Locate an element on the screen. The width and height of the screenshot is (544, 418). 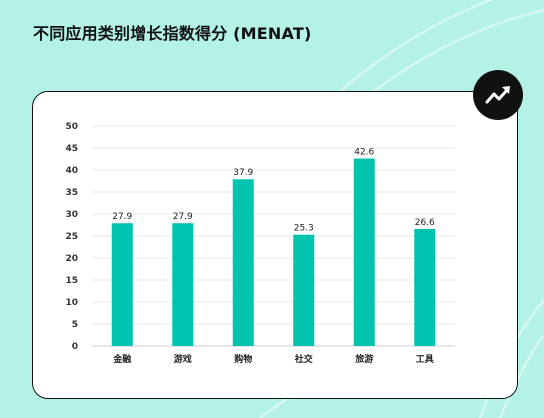
value-label: 25.3 is located at coordinates (304, 229).